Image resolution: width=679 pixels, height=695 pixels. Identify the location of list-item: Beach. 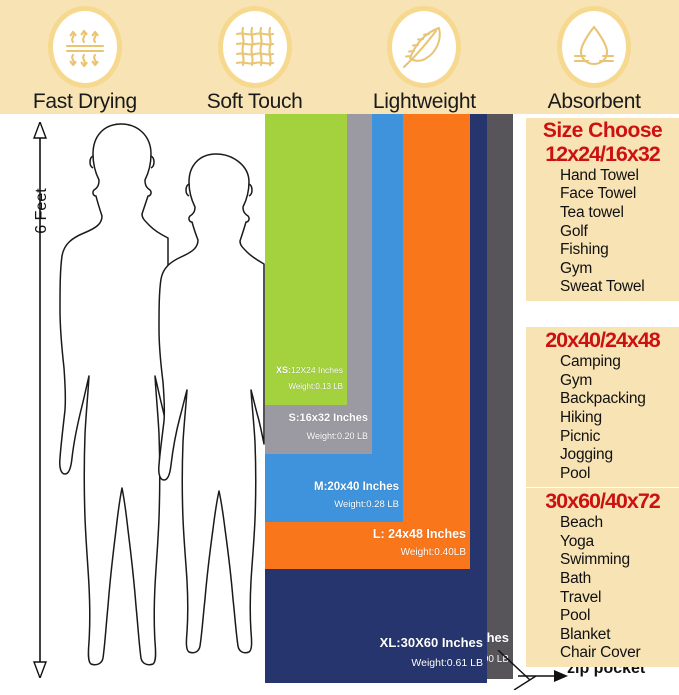
(581, 523).